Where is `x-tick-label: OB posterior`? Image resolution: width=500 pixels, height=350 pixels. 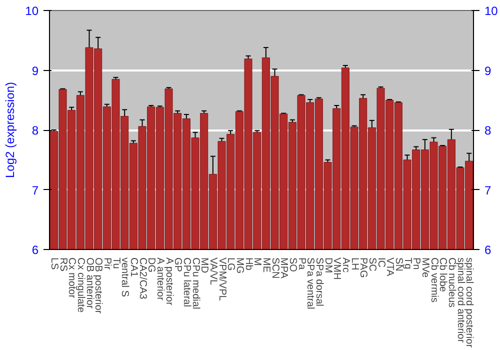 x-tick-label: OB posterior is located at coordinates (98, 286).